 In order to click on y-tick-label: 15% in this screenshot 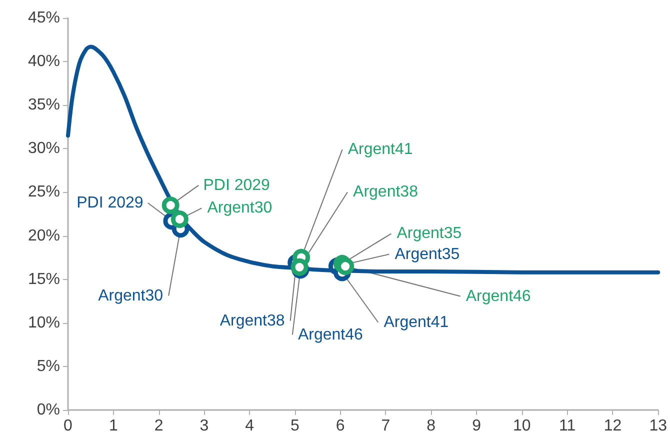, I will do `click(44, 279)`.